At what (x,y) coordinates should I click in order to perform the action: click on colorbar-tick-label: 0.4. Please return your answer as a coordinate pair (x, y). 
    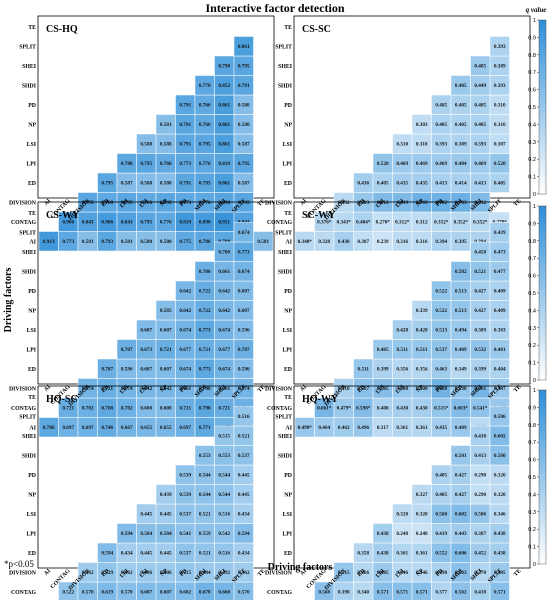
    Looking at the image, I should click on (532, 495).